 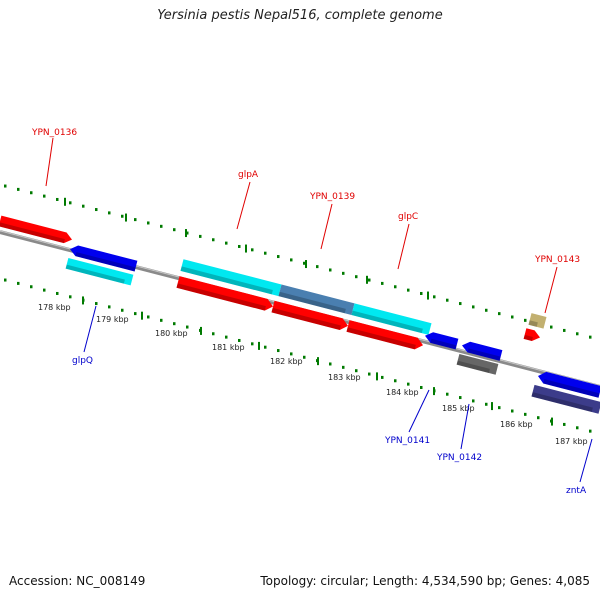 What do you see at coordinates (82, 361) in the screenshot?
I see `gene-label: glpQ` at bounding box center [82, 361].